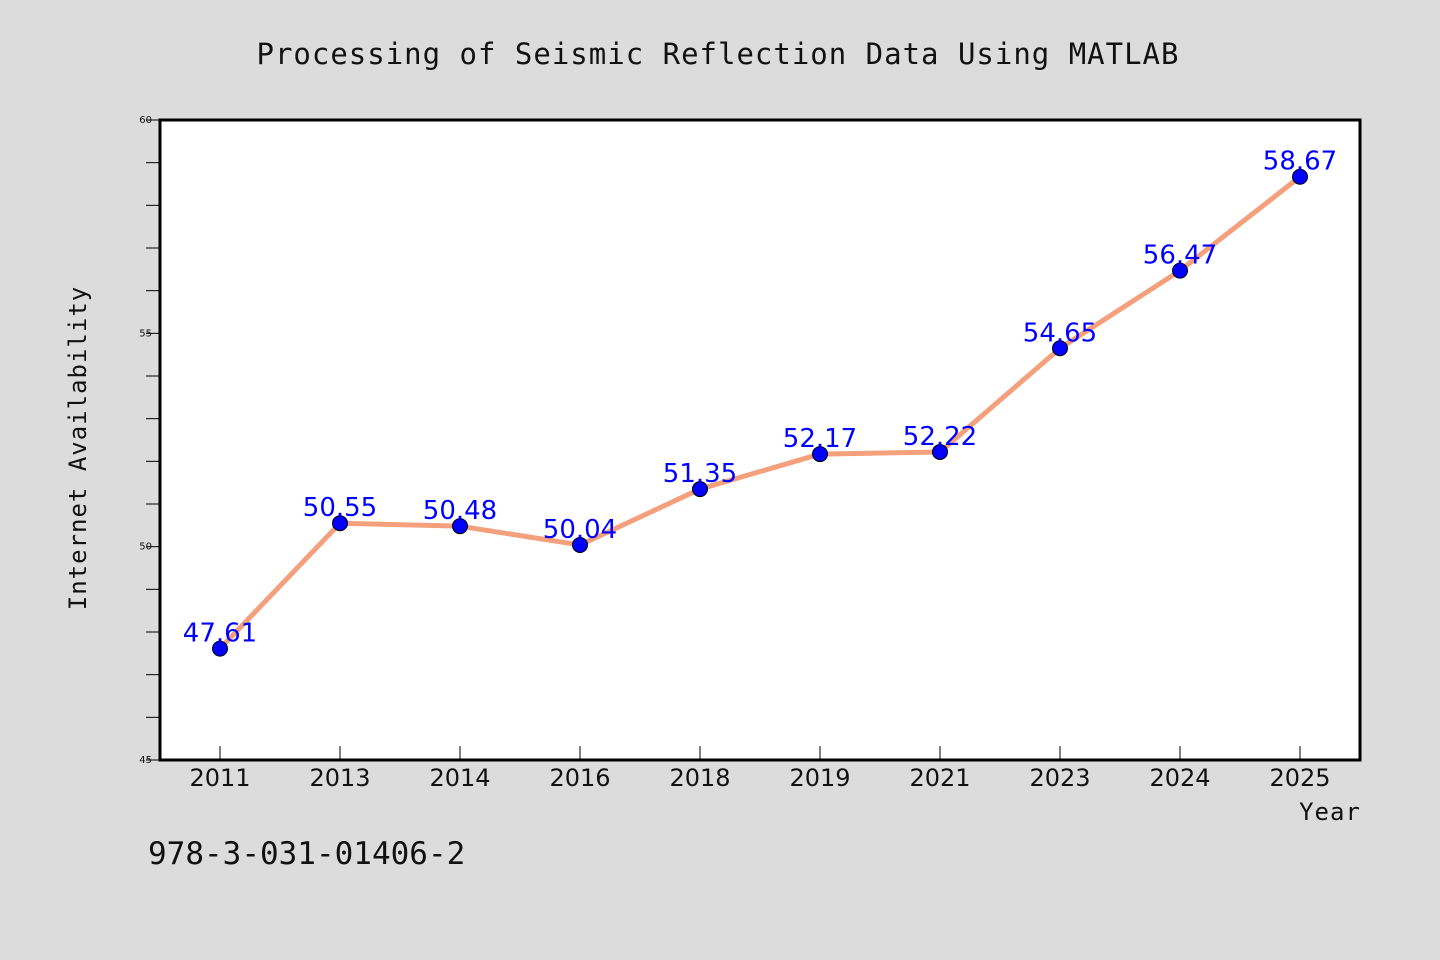 The width and height of the screenshot is (1440, 960). I want to click on x-tick-label: 2014, so click(459, 778).